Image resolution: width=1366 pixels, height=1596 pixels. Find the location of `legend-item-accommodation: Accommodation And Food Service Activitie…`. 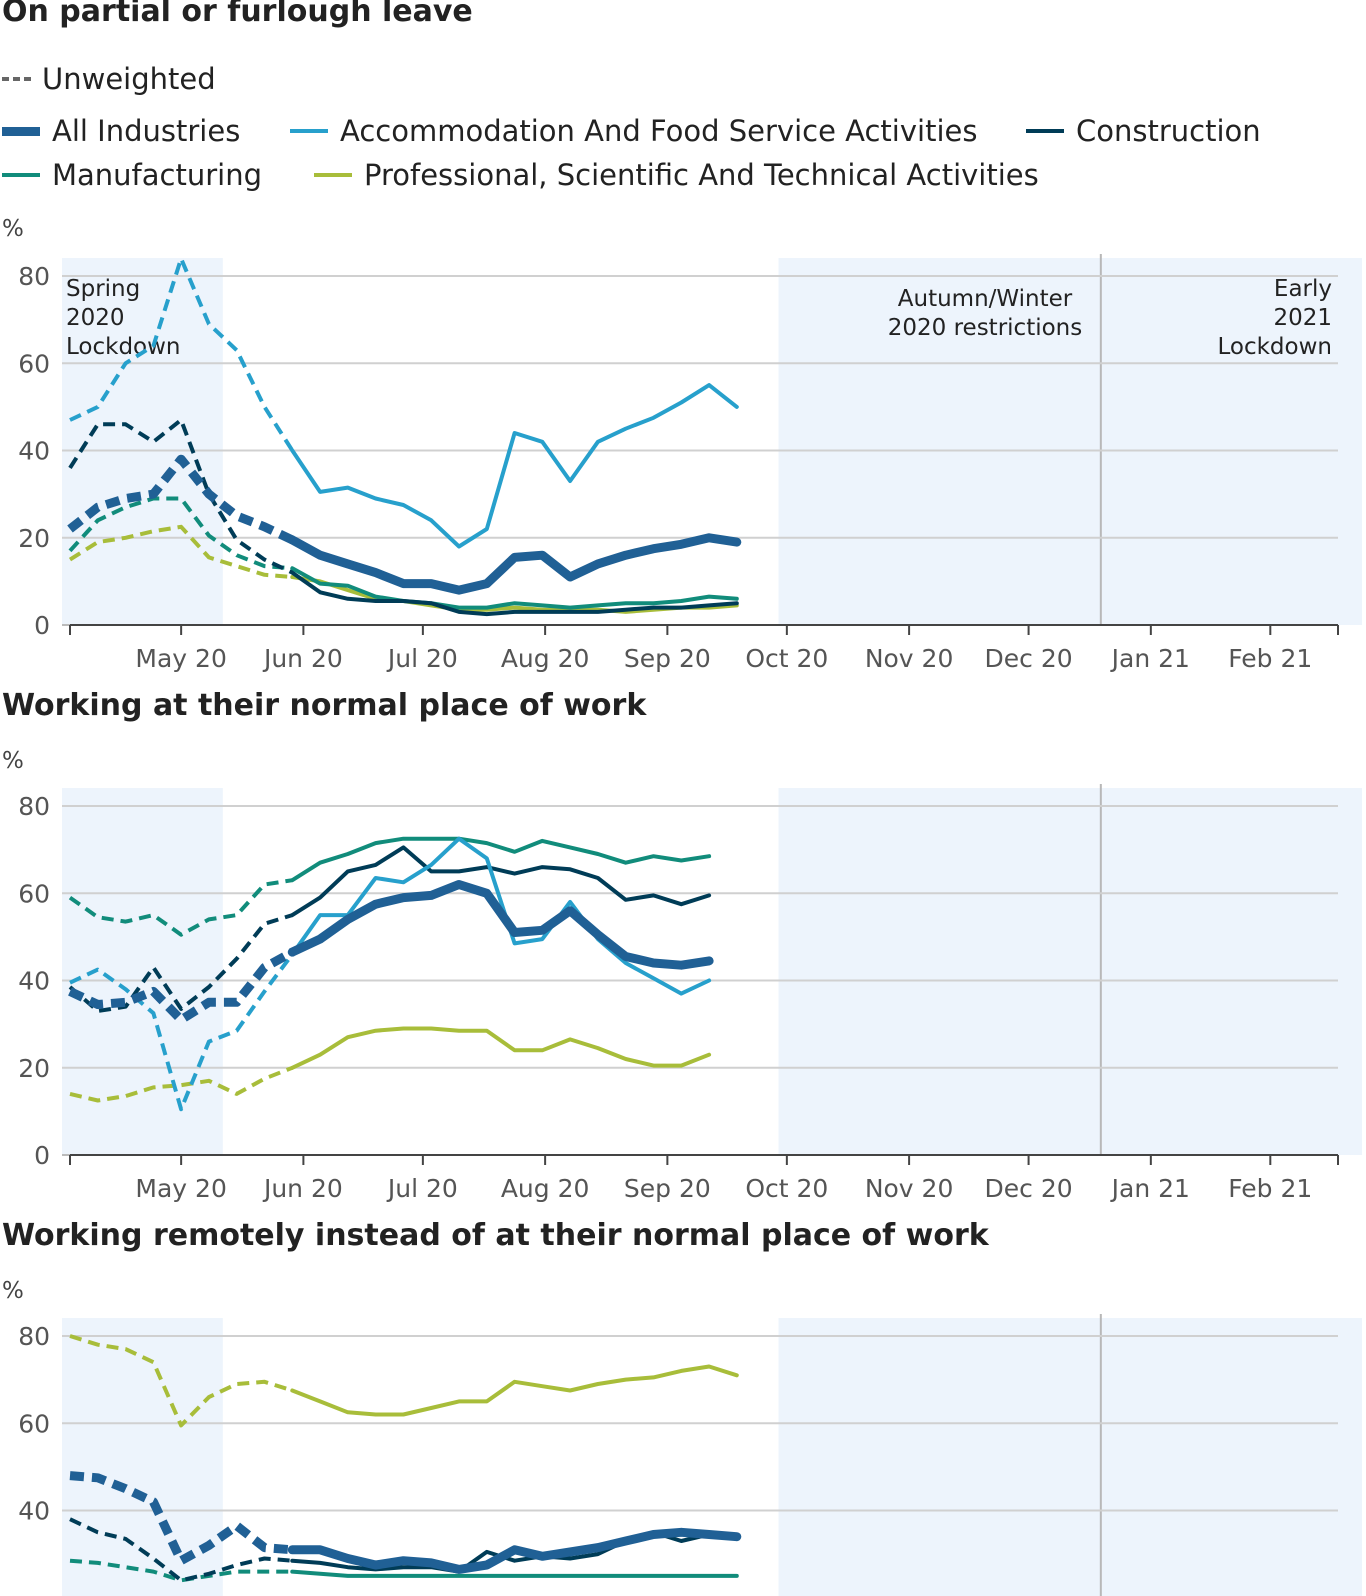

legend-item-accommodation: Accommodation And Food Service Activitie… is located at coordinates (633, 131).